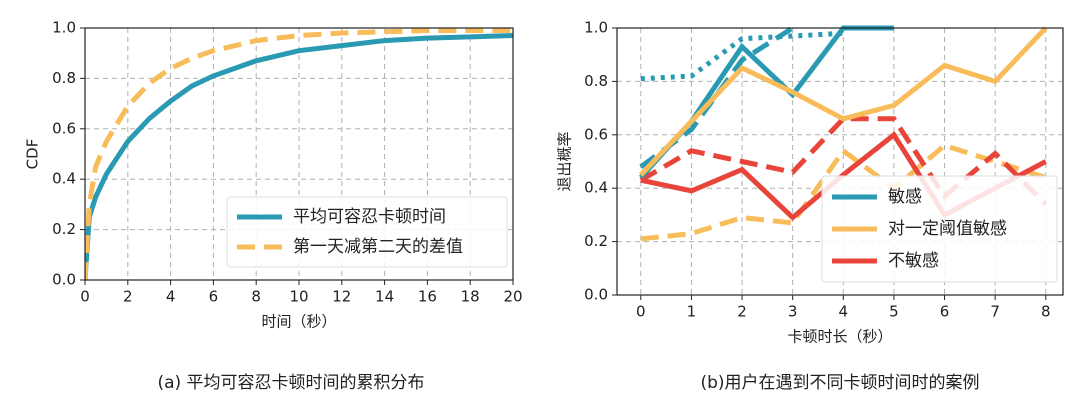 This screenshot has height=412, width=1080. Describe the element at coordinates (384, 297) in the screenshot. I see `x-tick-label: 14` at that location.